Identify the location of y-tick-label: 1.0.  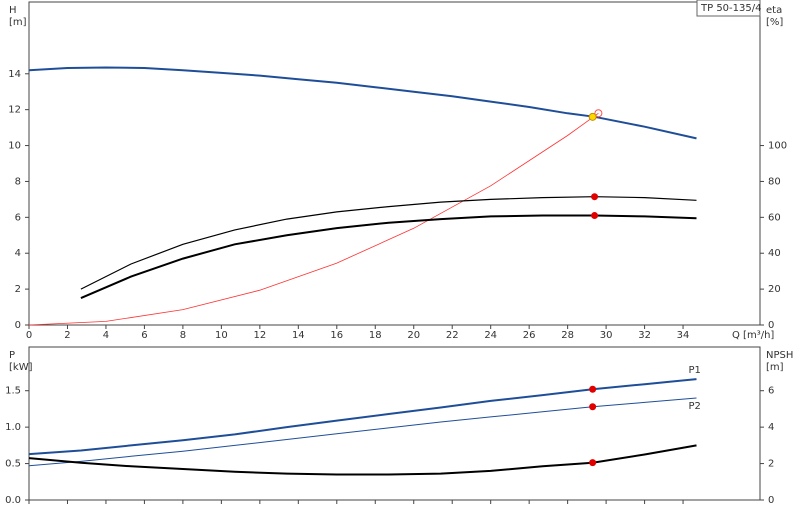
(13, 427).